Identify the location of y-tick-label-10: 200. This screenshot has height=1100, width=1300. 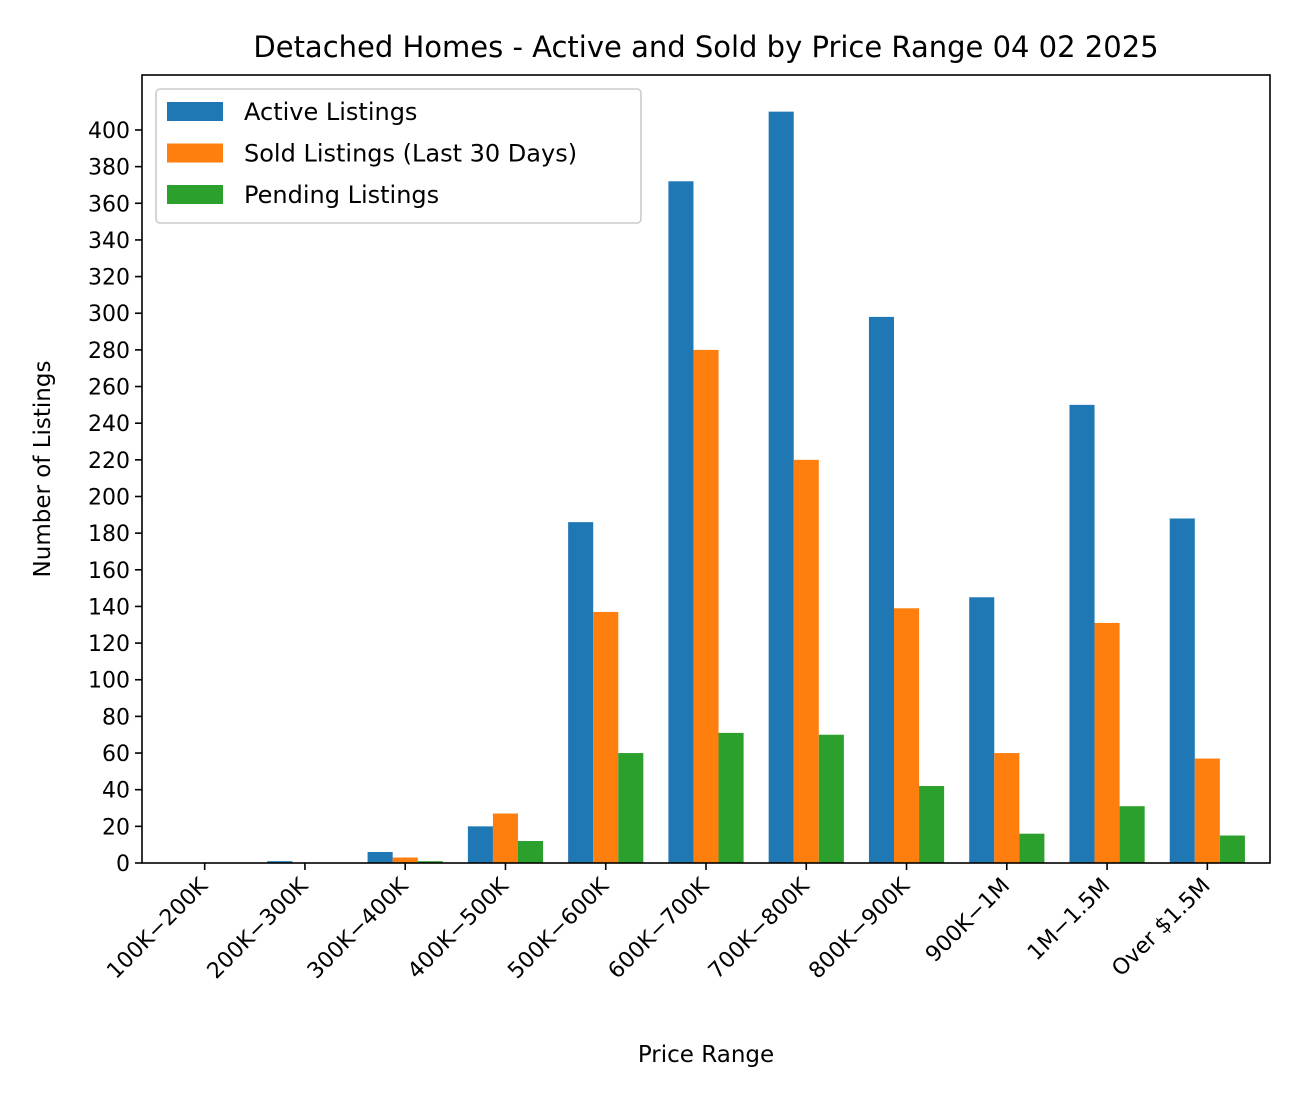
(109, 497).